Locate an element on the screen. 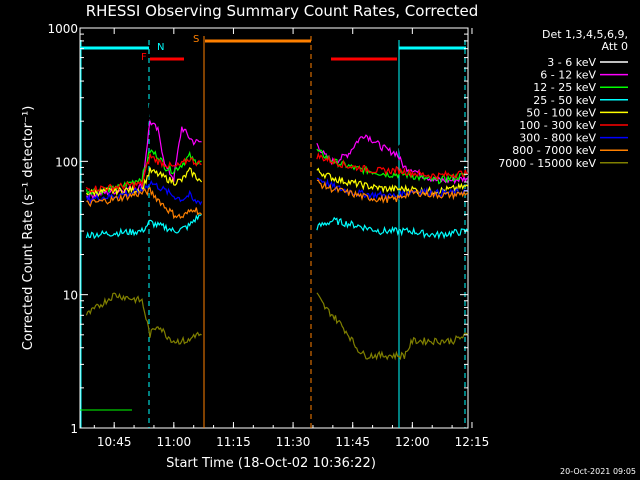 The width and height of the screenshot is (640, 480). legend-label: 300 - 800 keV is located at coordinates (557, 138).